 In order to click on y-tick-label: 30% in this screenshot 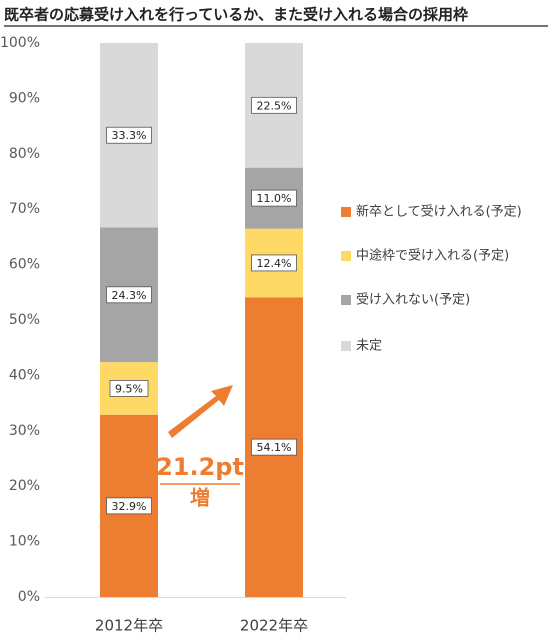, I will do `click(24, 431)`.